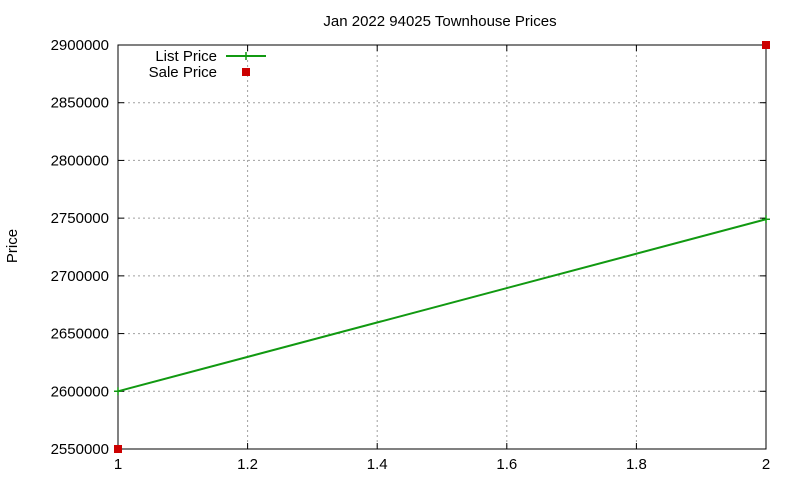 This screenshot has width=800, height=480. What do you see at coordinates (186, 56) in the screenshot?
I see `legend-label: List Price` at bounding box center [186, 56].